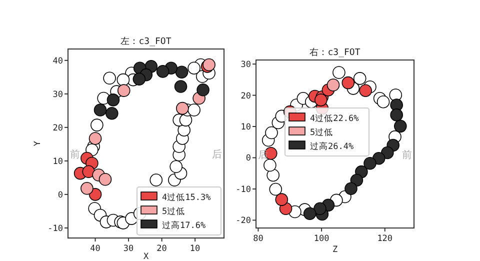 This screenshot has width=480, height=261. I want to click on y-tick-label: -20, so click(243, 221).